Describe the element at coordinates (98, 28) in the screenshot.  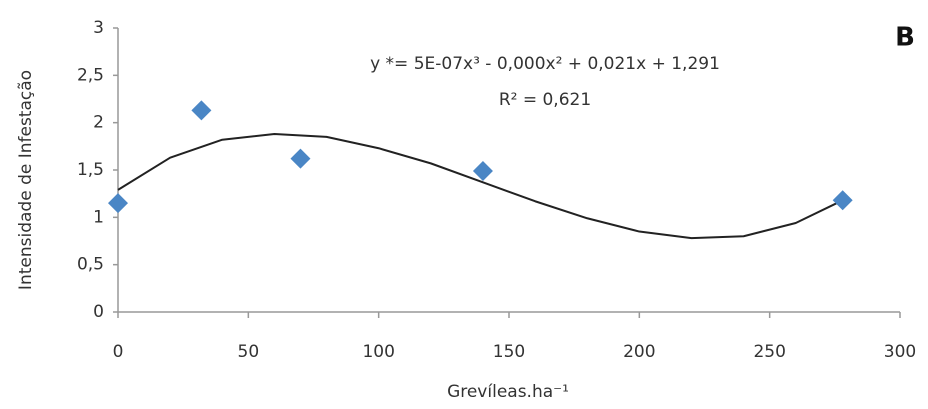
I see `y-tick-label: 3` at that location.